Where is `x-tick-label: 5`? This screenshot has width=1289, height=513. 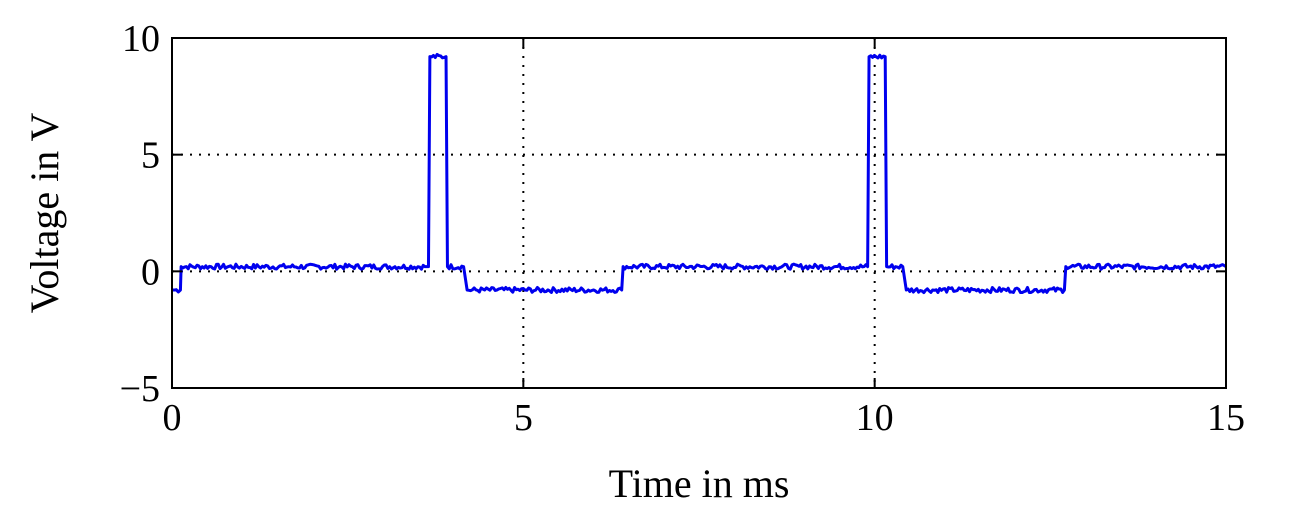
x-tick-label: 5 is located at coordinates (523, 418).